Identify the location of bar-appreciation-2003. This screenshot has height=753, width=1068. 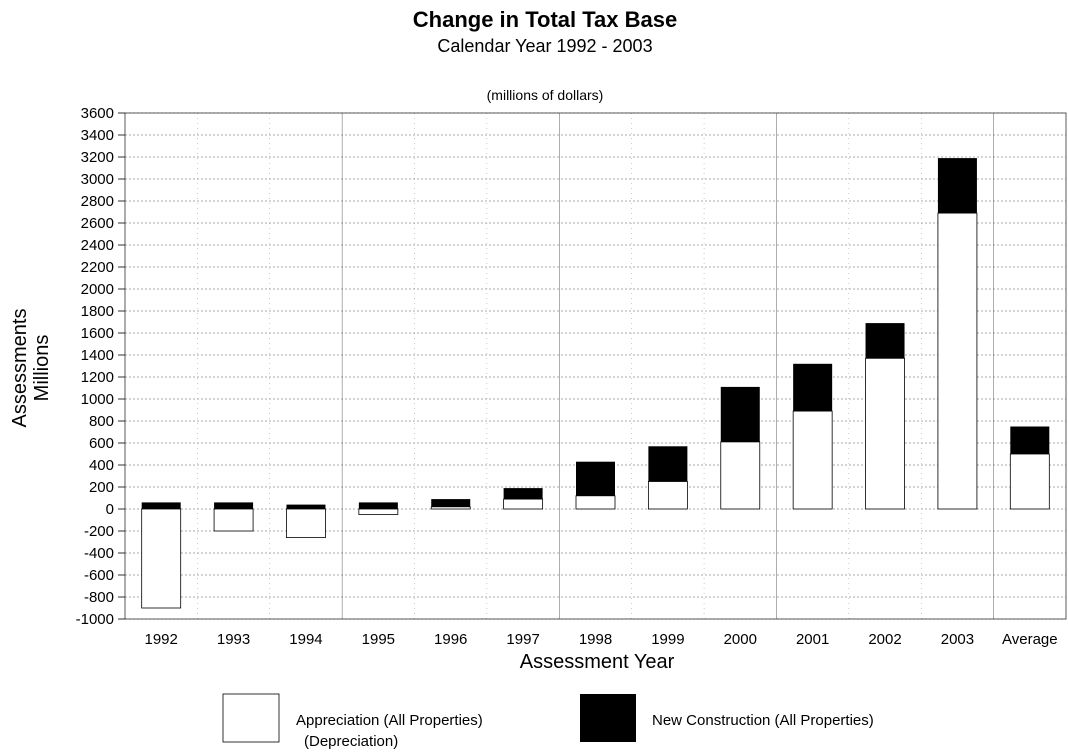
(957, 361).